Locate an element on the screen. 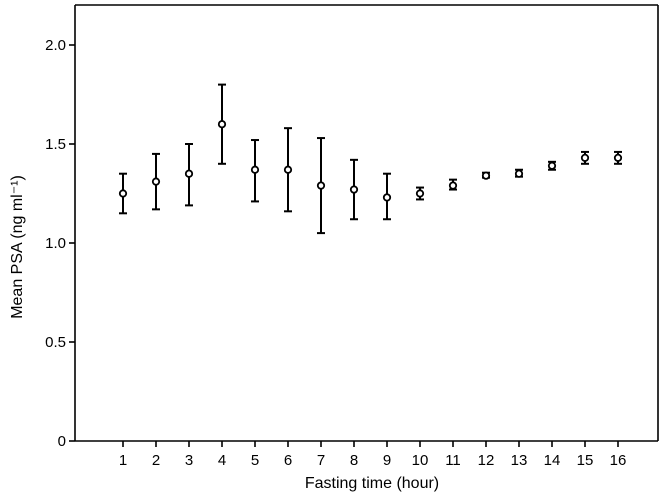 The height and width of the screenshot is (496, 665). x-tick-label: 13 is located at coordinates (519, 460).